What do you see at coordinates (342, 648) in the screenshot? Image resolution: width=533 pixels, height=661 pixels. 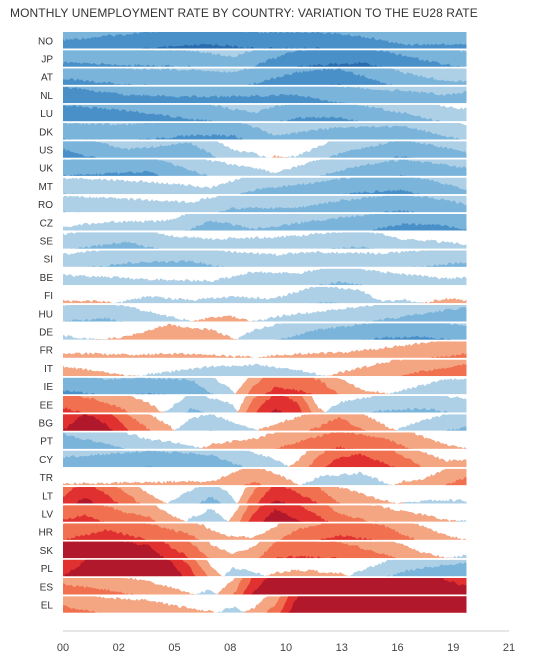 I see `x-tick-label: 13` at bounding box center [342, 648].